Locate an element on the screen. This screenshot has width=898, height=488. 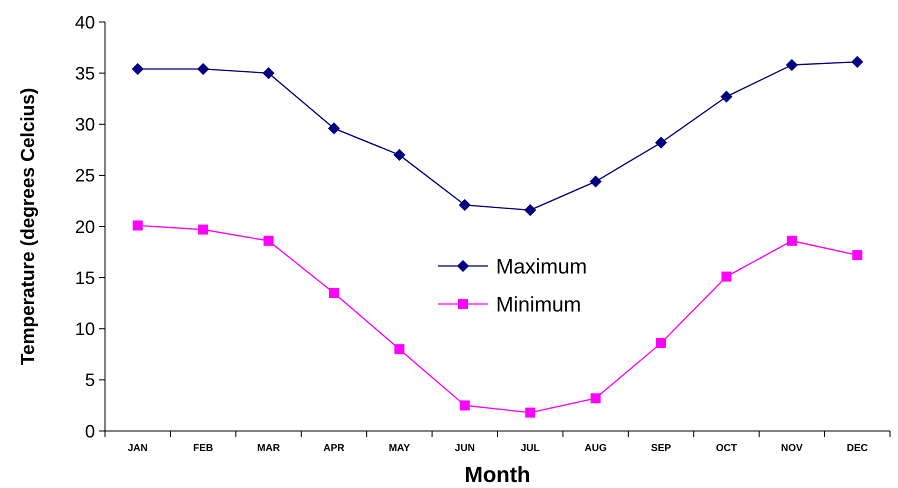
y-tick-label: 0 is located at coordinates (89, 431).